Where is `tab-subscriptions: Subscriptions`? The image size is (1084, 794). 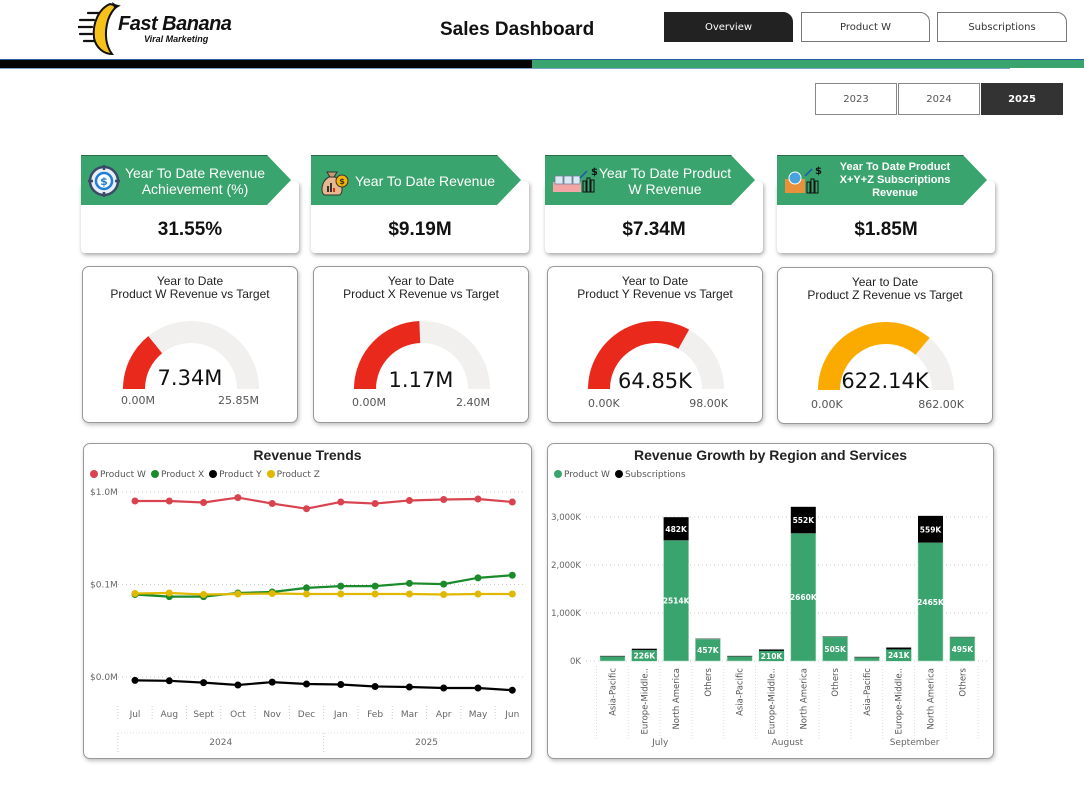 tab-subscriptions: Subscriptions is located at coordinates (1002, 27).